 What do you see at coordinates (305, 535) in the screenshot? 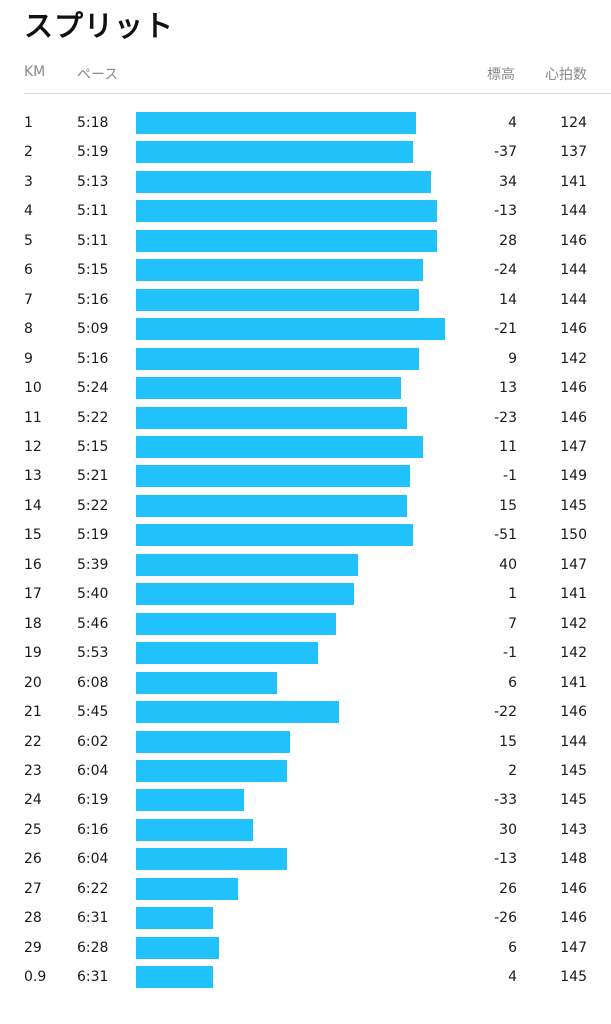
I see `split-row: 15 5:19 -51 150` at bounding box center [305, 535].